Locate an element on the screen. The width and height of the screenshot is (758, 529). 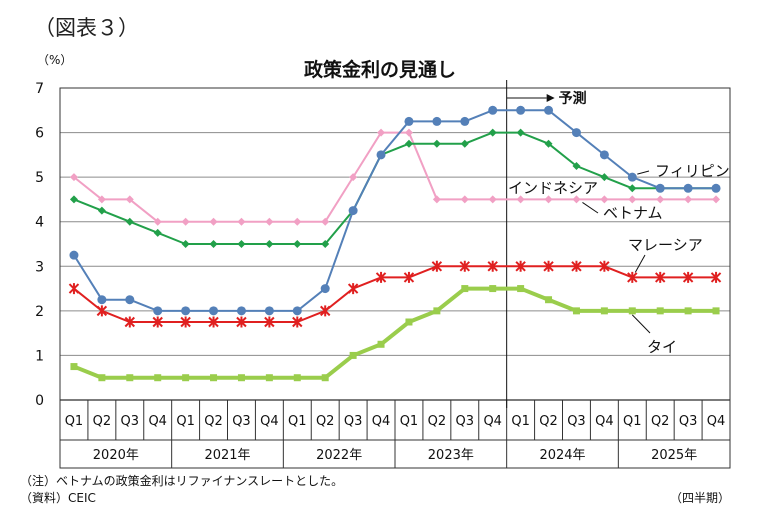
x-tick-label: Q3 is located at coordinates (130, 421).